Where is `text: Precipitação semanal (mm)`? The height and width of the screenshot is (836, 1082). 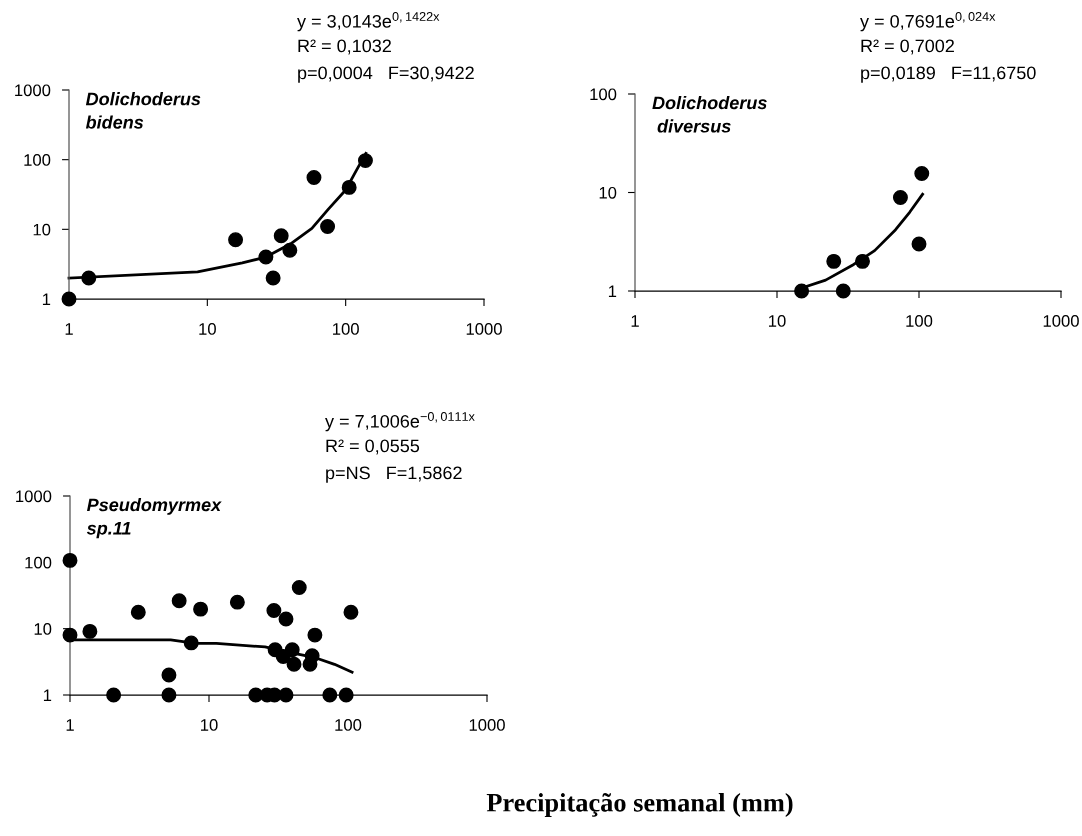 text: Precipitação semanal (mm) is located at coordinates (639, 805).